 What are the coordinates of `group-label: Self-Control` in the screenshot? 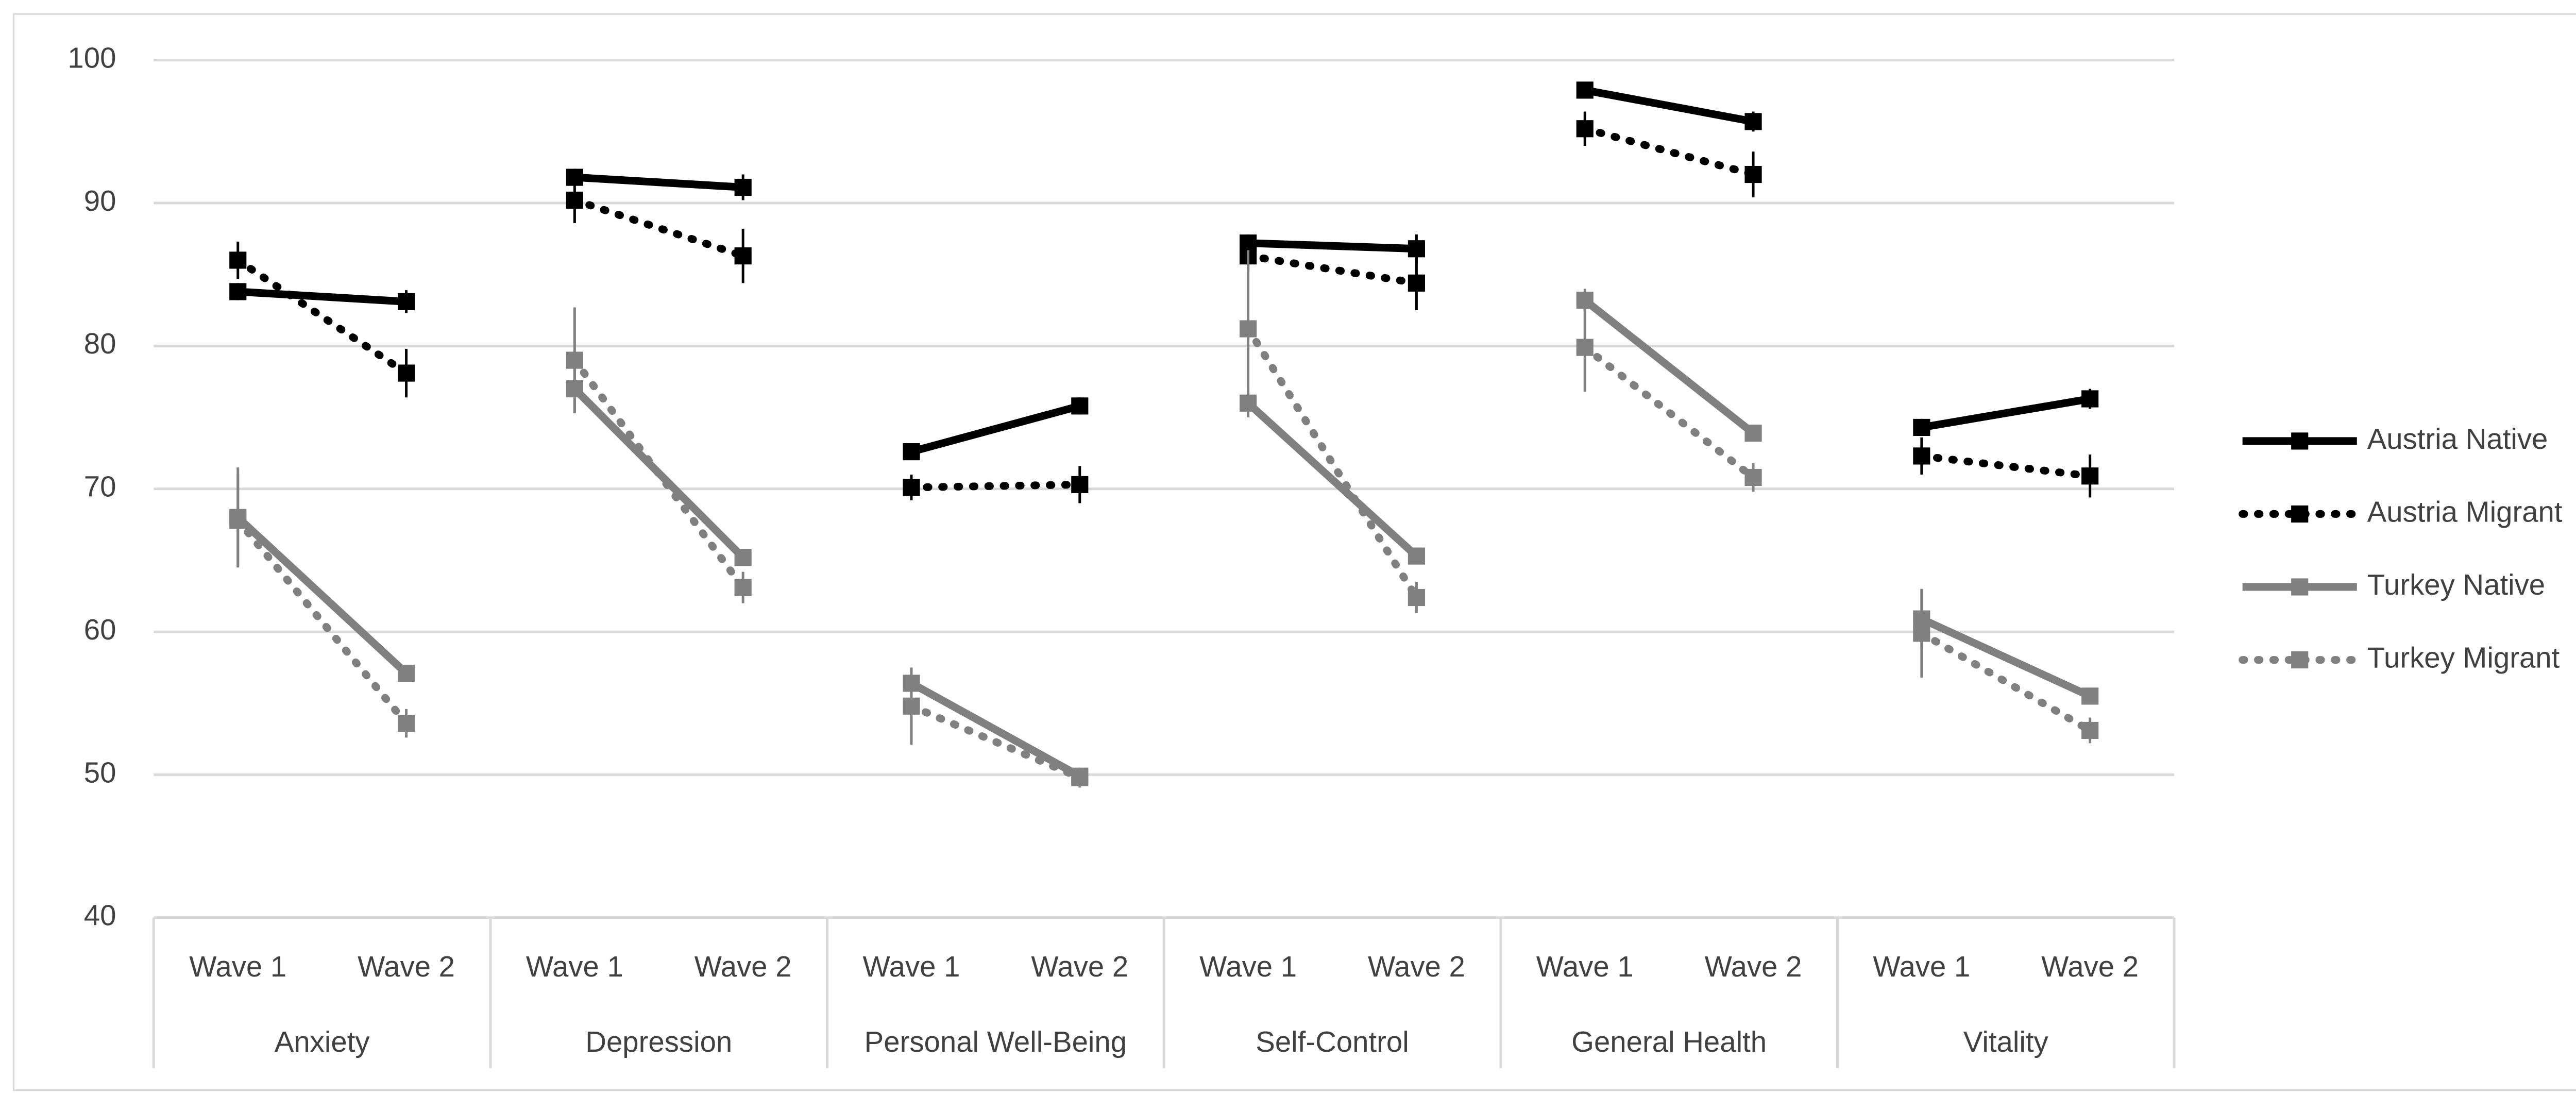 It's located at (1332, 1041).